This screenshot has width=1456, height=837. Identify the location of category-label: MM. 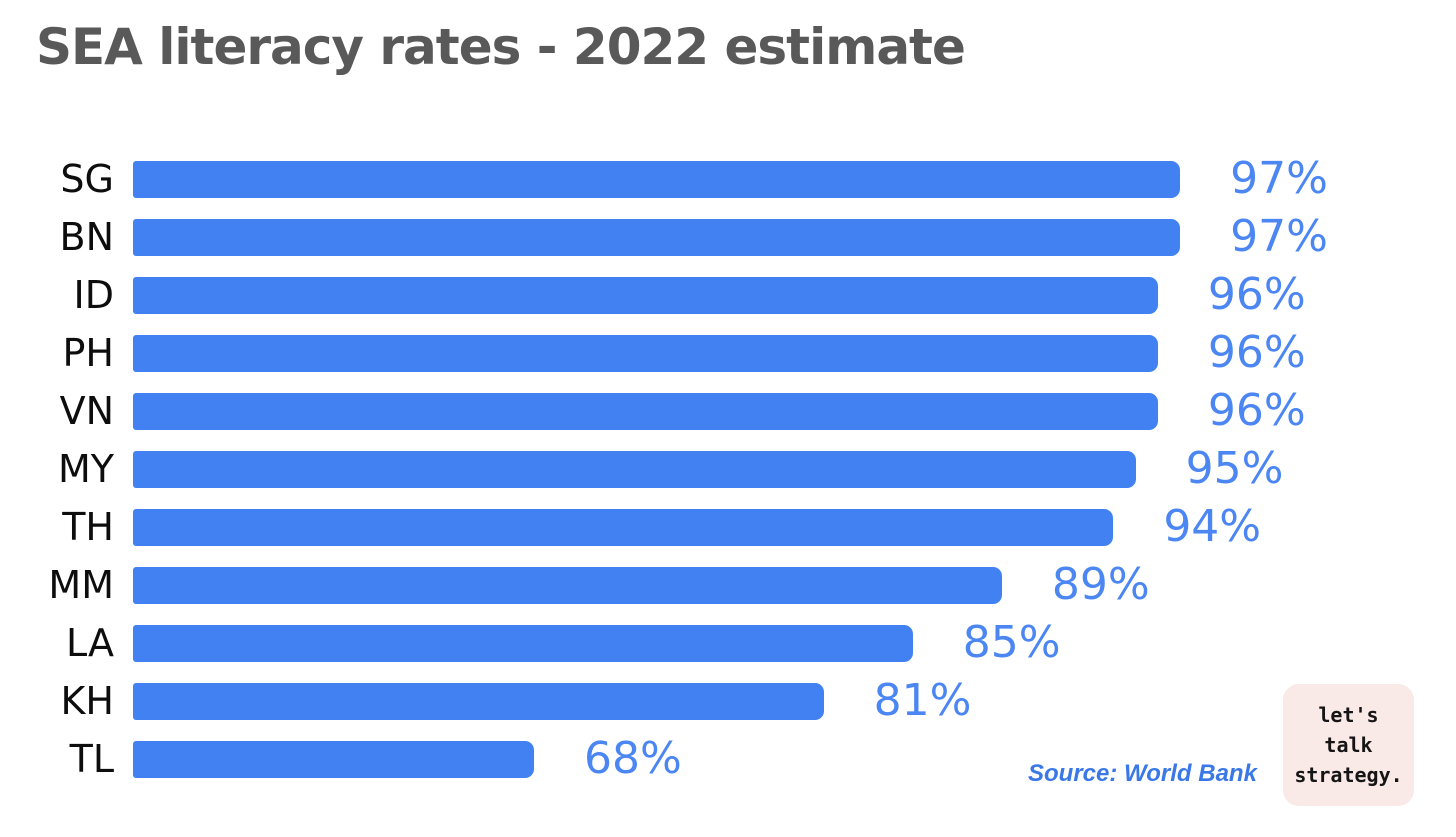
(81, 585).